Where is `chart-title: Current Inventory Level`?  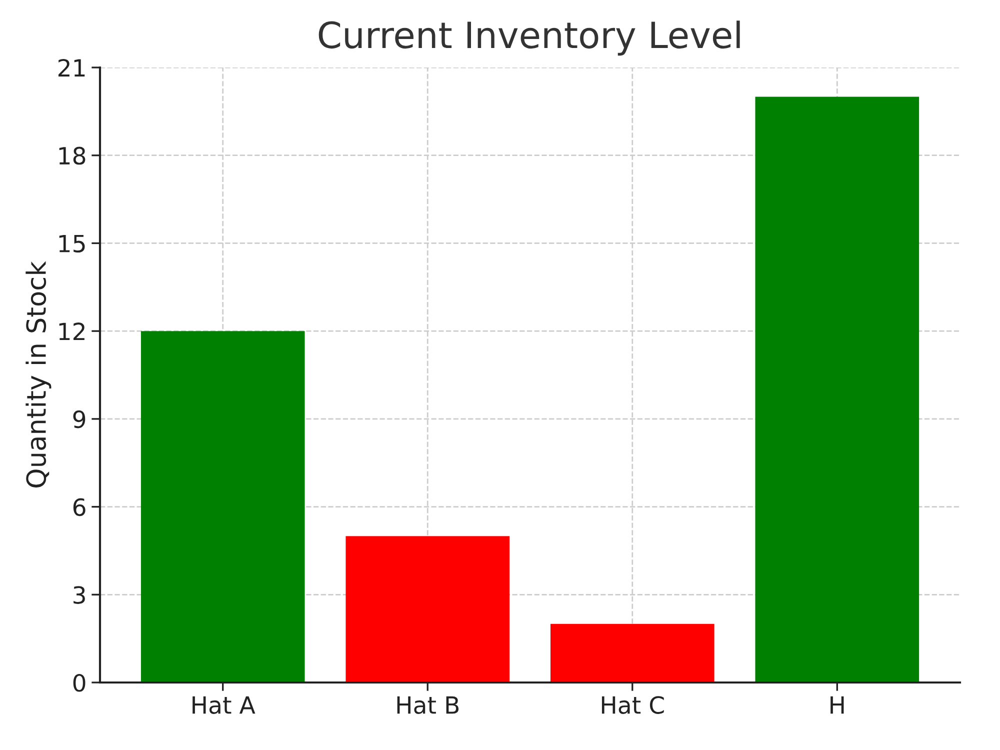 chart-title: Current Inventory Level is located at coordinates (529, 38).